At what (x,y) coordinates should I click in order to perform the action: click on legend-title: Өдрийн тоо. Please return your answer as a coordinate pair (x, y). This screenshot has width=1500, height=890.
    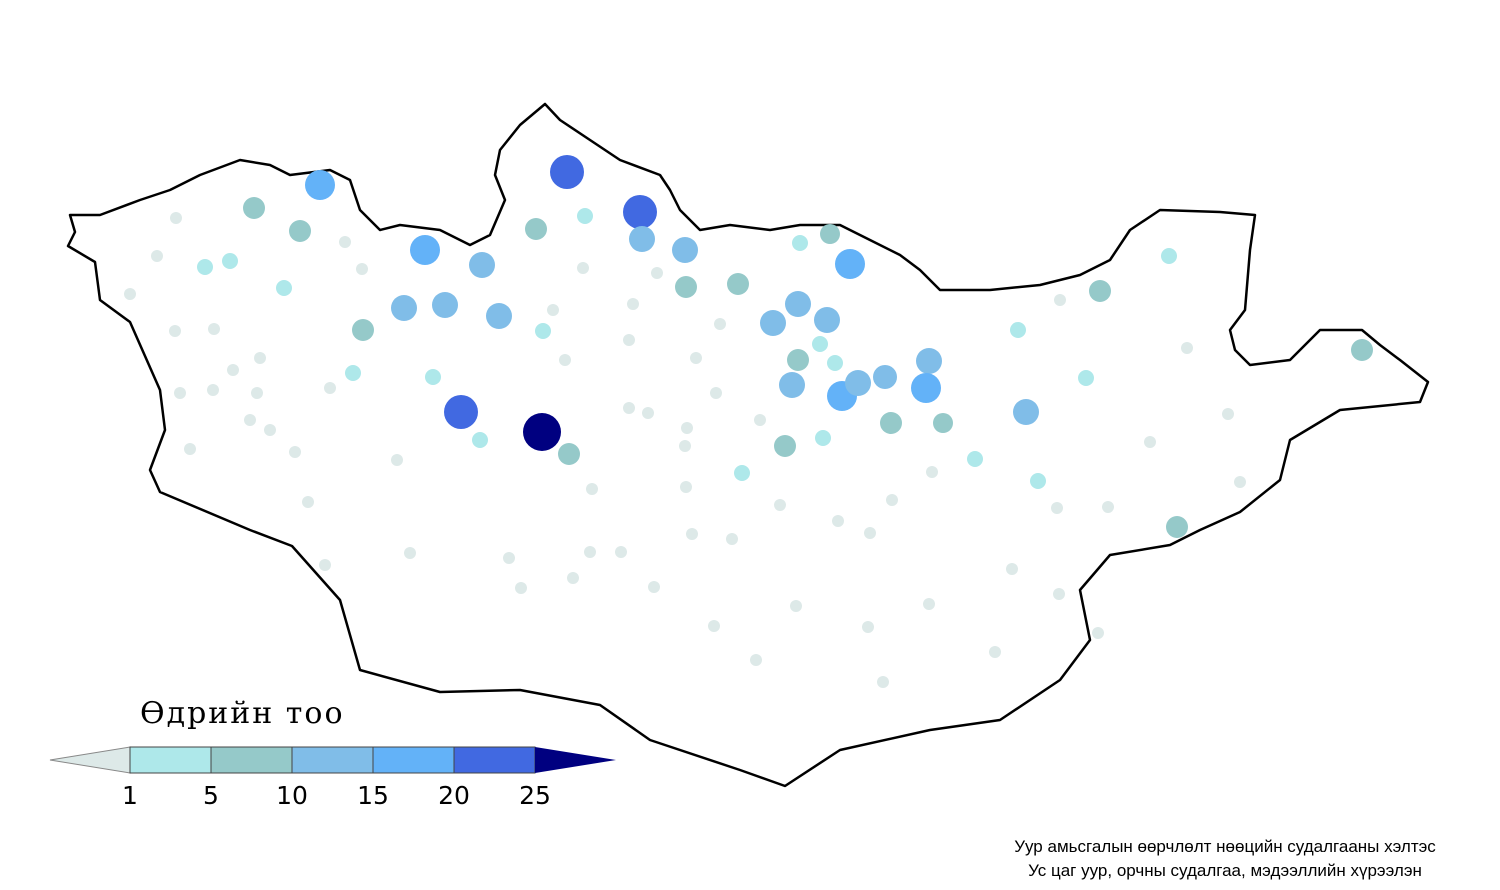
    Looking at the image, I should click on (242, 713).